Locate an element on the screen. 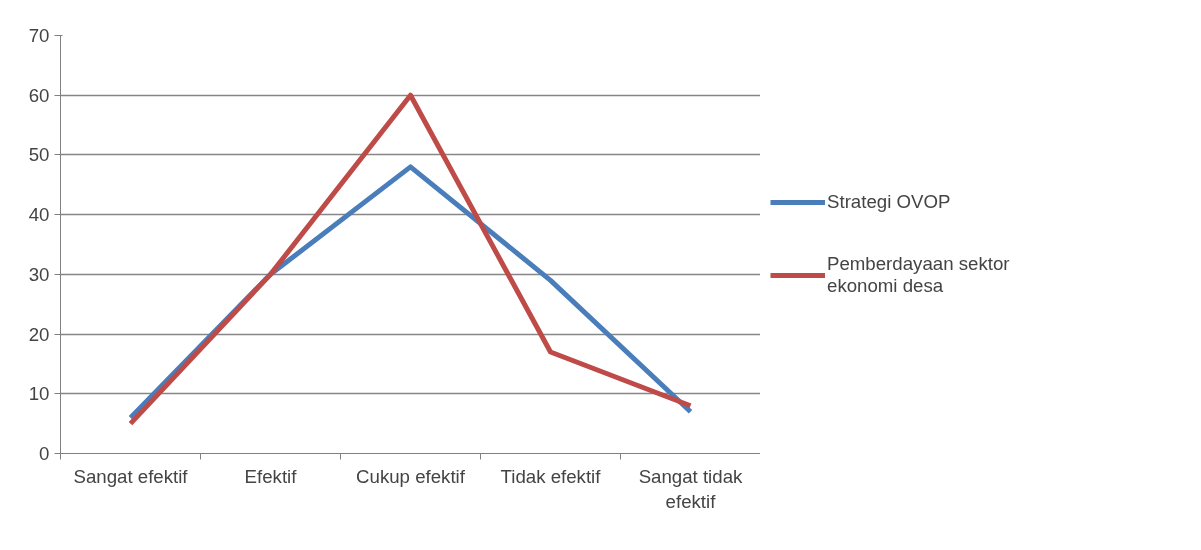 The height and width of the screenshot is (550, 1201). legend-label: Pemberdayaan sektor ekonomi desa is located at coordinates (918, 275).